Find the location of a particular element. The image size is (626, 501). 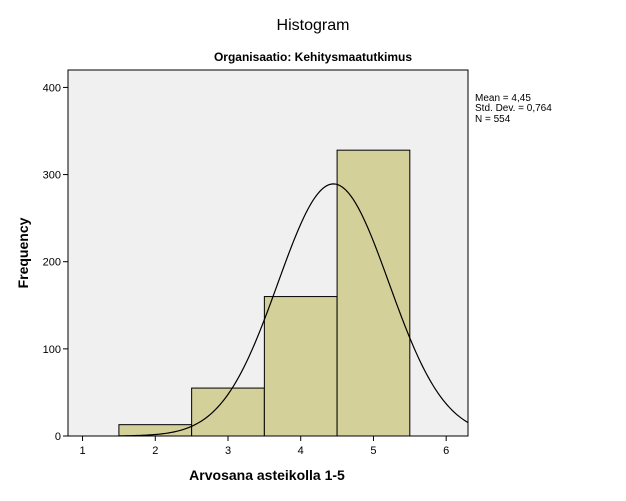

y-tick-label: 0 is located at coordinates (58, 437).